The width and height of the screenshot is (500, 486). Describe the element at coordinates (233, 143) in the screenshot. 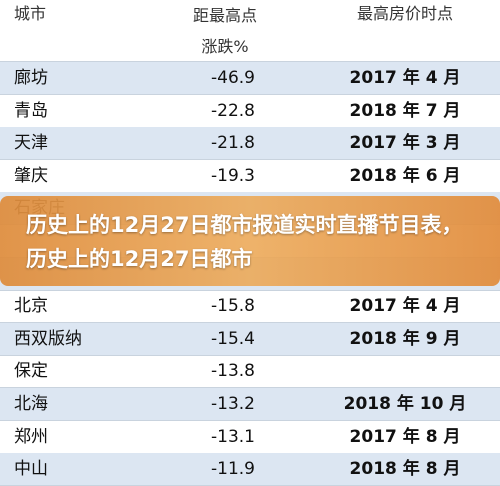

I see `table-cell: -21.8` at that location.